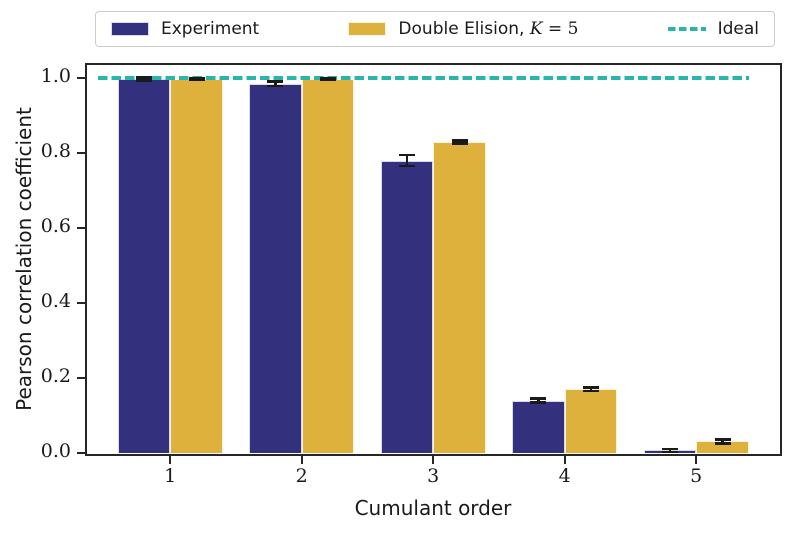 This screenshot has height=535, width=794. I want to click on y-tick-label: 1.0, so click(55, 76).